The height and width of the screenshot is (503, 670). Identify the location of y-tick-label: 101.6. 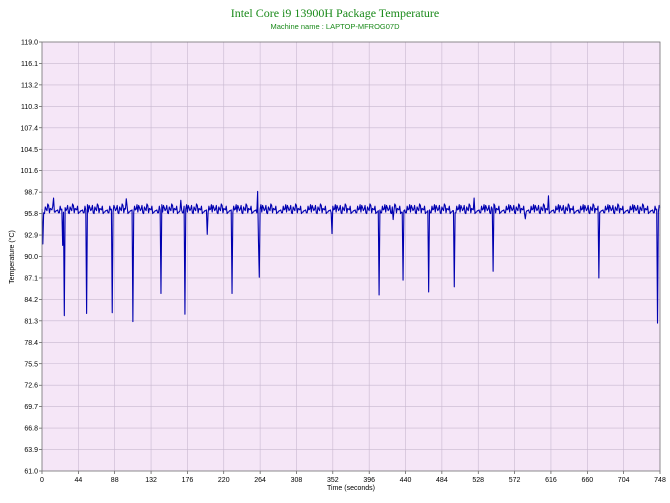
(29, 171).